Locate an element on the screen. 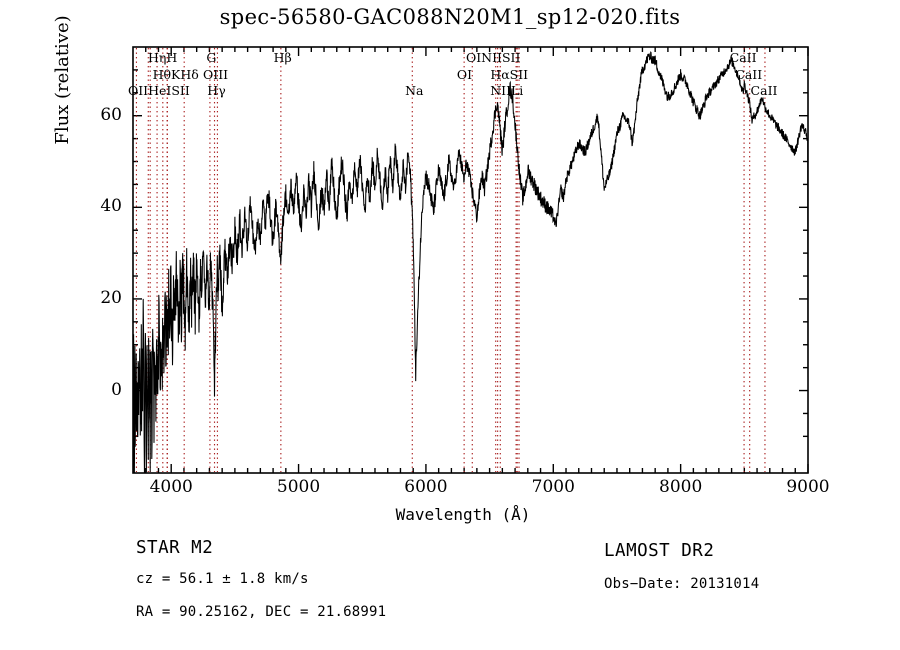  y-tick-label: 20 is located at coordinates (111, 297).